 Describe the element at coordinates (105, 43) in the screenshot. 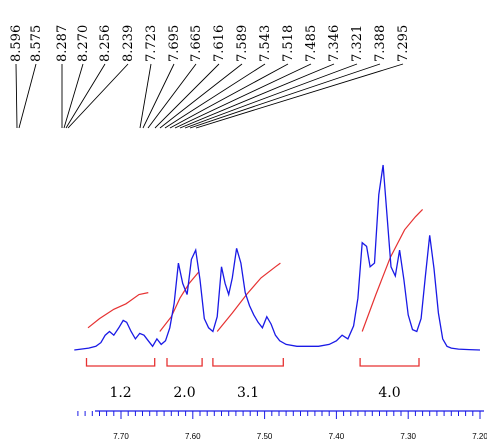

I see `peak-label-5: 8.256` at that location.